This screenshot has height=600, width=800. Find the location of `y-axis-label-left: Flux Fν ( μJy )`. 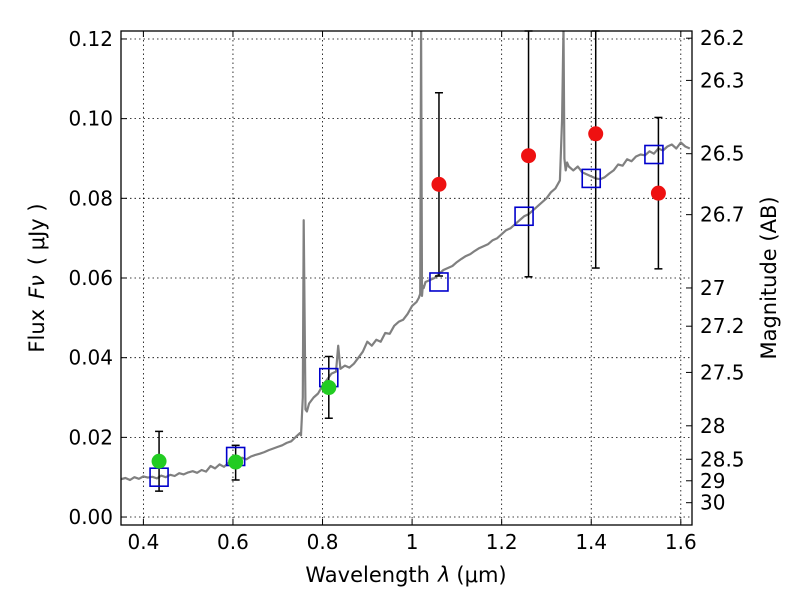

y-axis-label-left: Flux Fν ( μJy ) is located at coordinates (37, 277).